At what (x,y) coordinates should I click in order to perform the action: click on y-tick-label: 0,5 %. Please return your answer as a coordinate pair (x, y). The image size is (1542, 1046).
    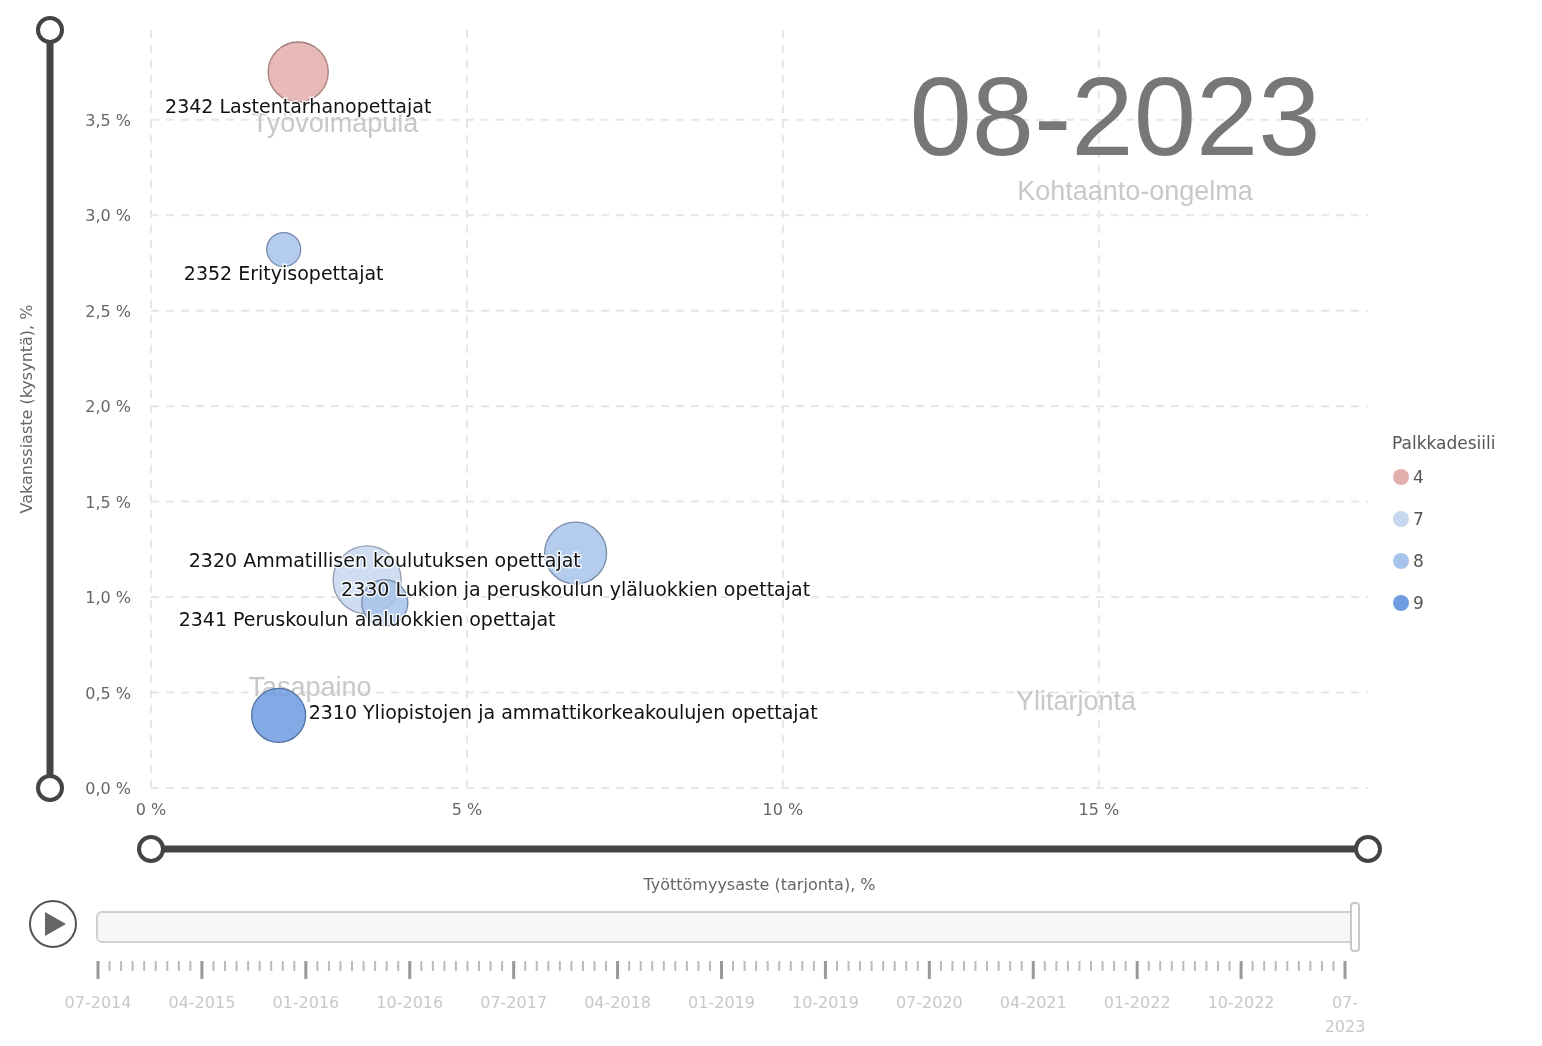
    Looking at the image, I should click on (108, 693).